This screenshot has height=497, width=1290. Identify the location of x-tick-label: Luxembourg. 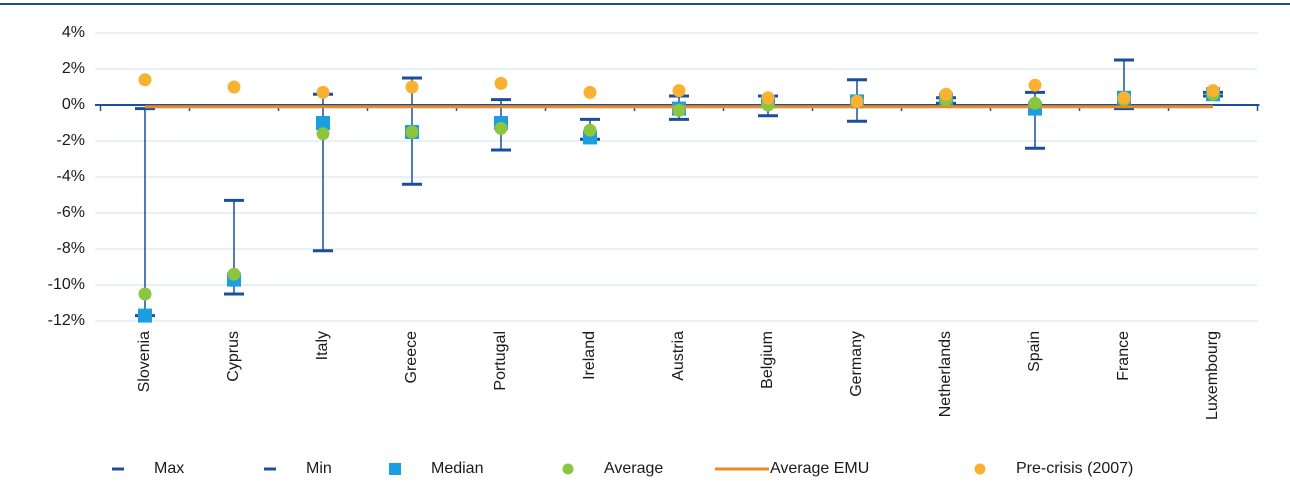
(1212, 375).